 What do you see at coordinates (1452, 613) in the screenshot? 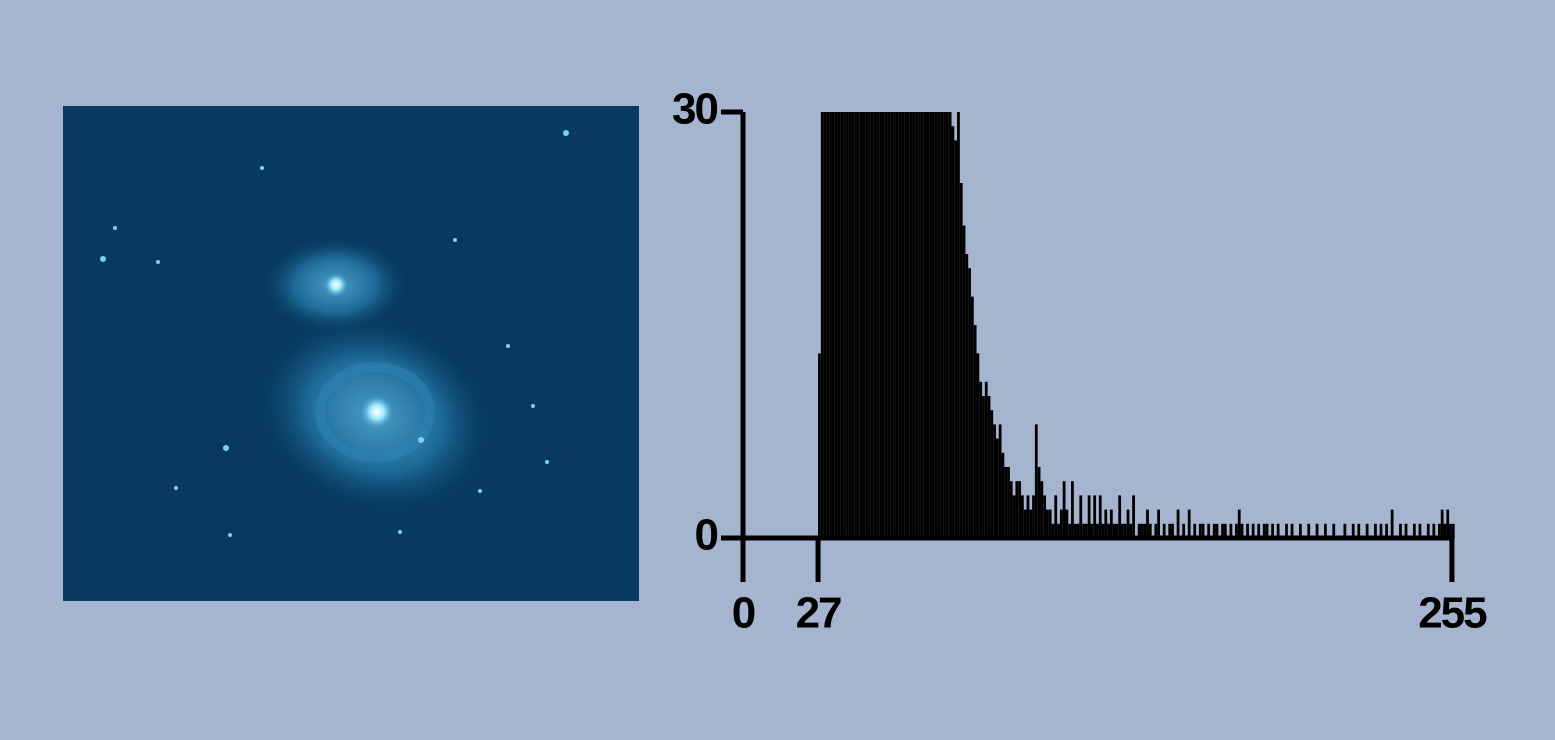
I see `x-tick-label: 255` at bounding box center [1452, 613].